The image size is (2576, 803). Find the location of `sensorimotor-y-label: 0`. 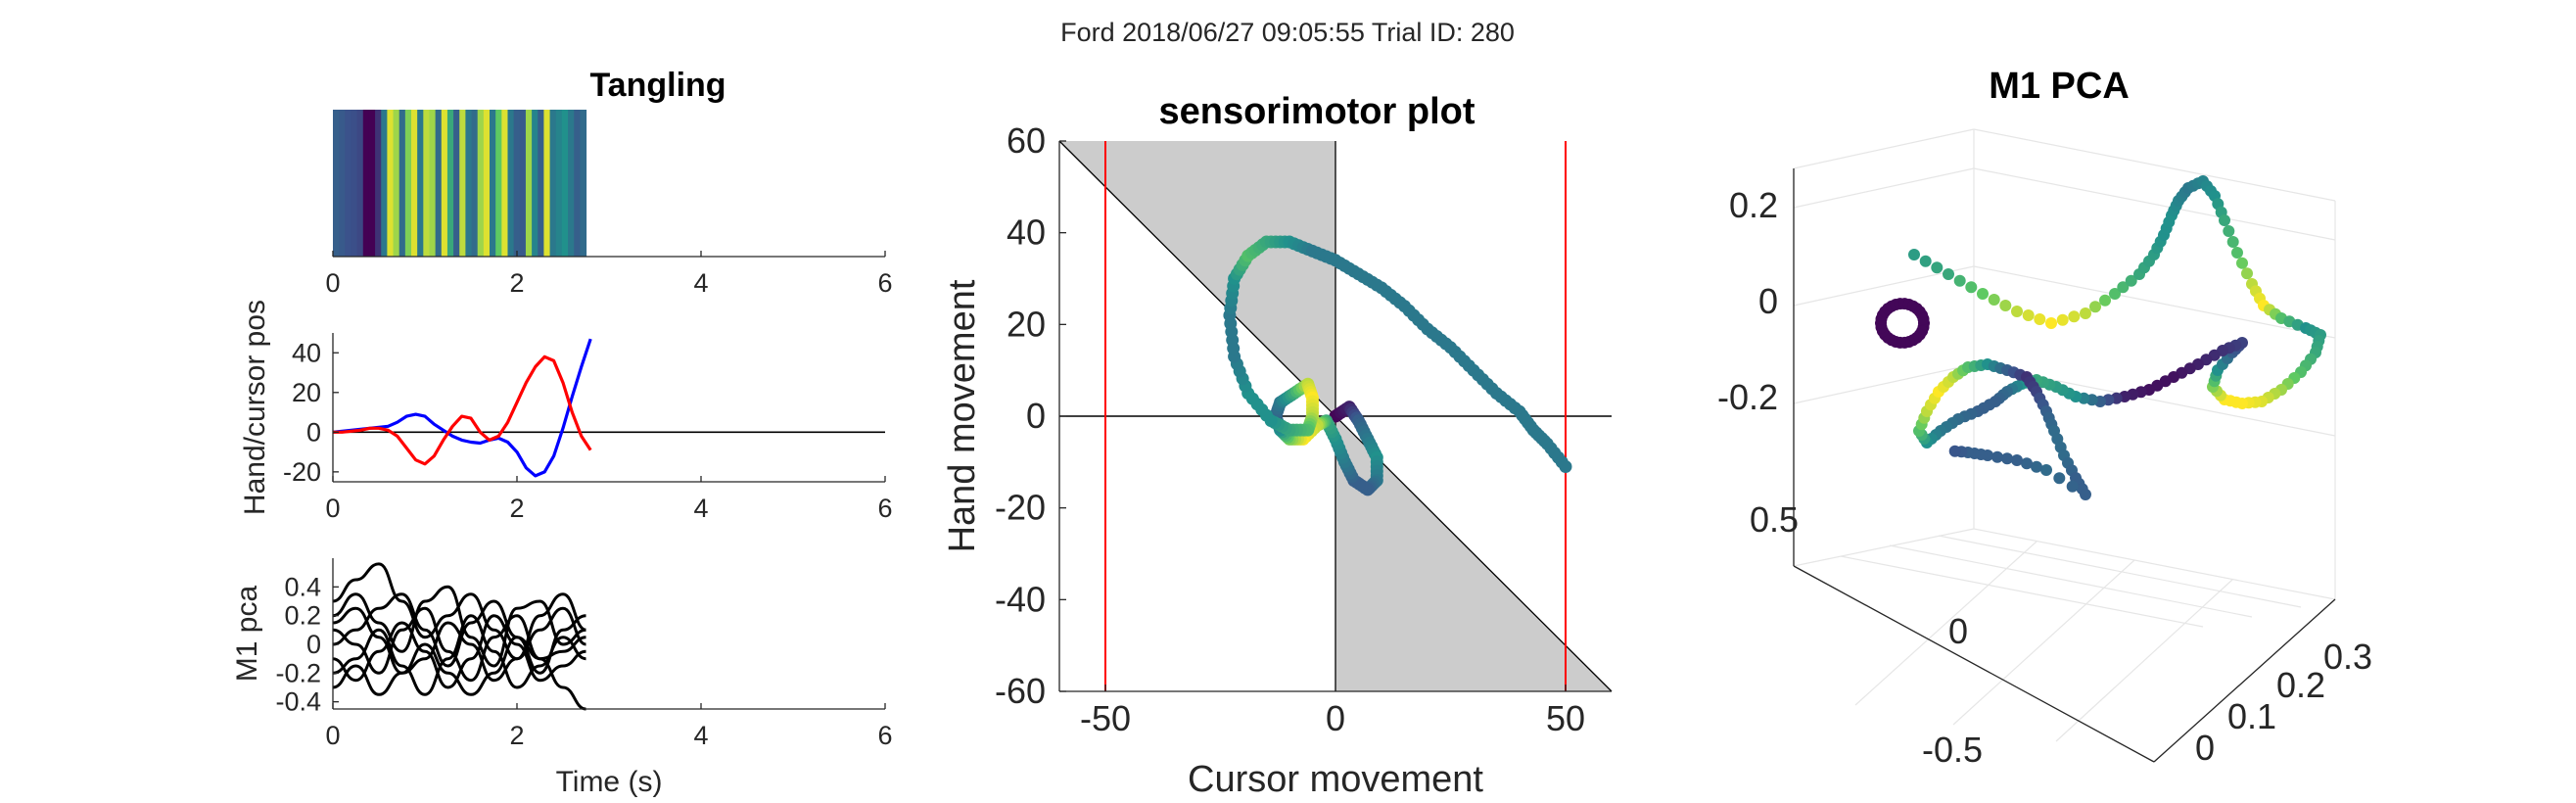

sensorimotor-y-label: 0 is located at coordinates (1036, 416).